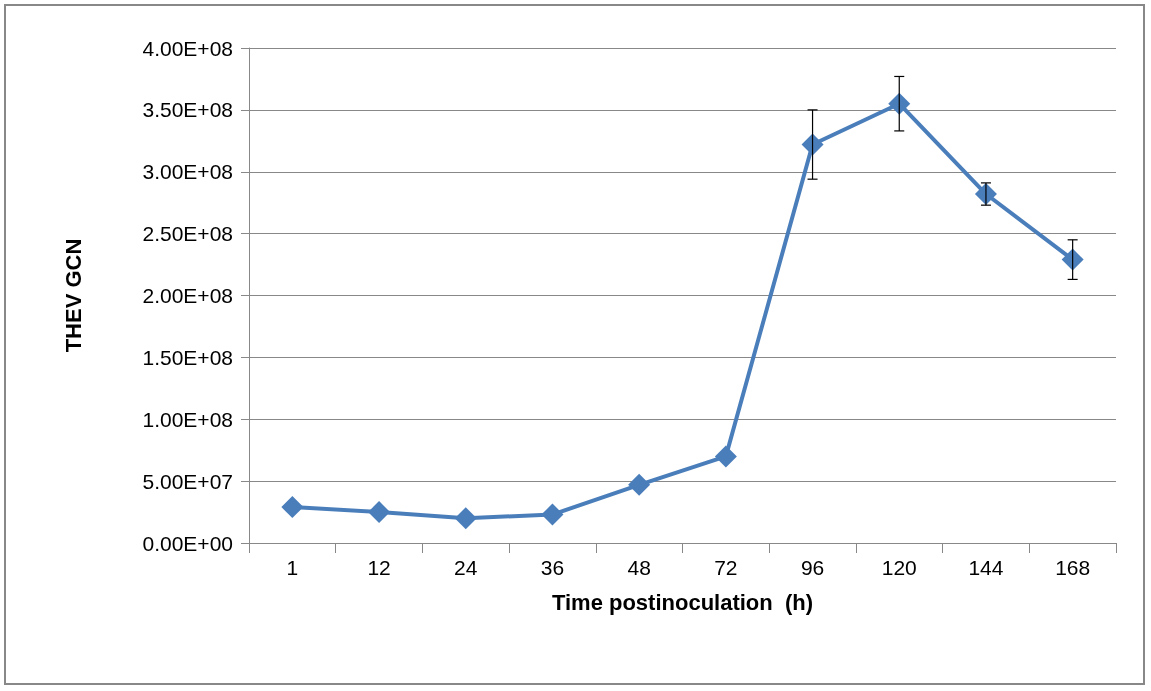 Image resolution: width=1151 pixels, height=691 pixels. Describe the element at coordinates (187, 357) in the screenshot. I see `y-tick-label: 1.50E+08` at that location.